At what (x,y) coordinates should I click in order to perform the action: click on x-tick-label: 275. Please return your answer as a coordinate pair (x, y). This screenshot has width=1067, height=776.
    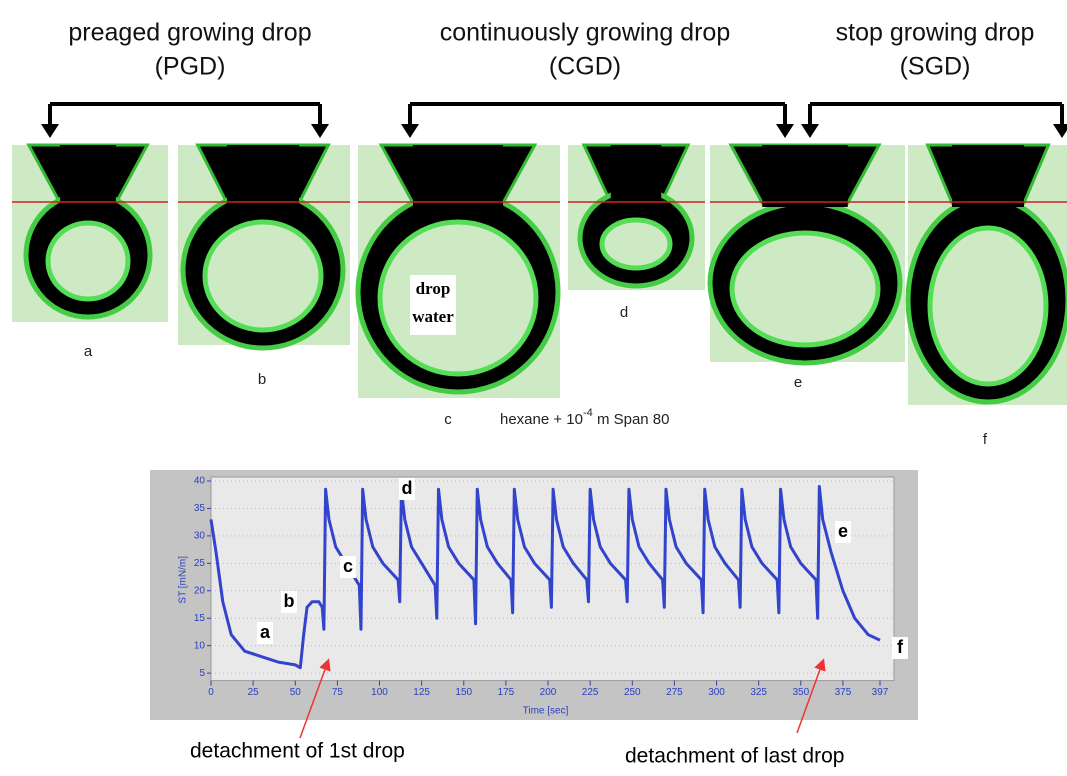
    Looking at the image, I should click on (674, 692).